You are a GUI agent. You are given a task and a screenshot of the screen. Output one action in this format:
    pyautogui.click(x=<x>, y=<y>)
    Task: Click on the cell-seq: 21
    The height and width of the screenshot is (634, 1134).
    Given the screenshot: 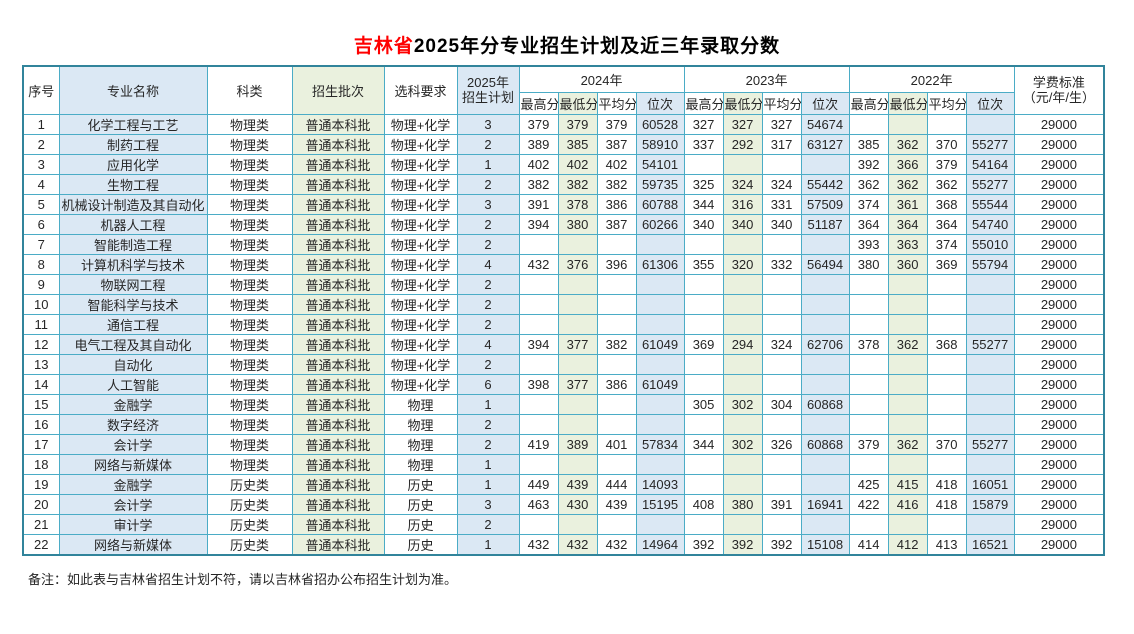 What is the action you would take?
    pyautogui.click(x=41, y=524)
    